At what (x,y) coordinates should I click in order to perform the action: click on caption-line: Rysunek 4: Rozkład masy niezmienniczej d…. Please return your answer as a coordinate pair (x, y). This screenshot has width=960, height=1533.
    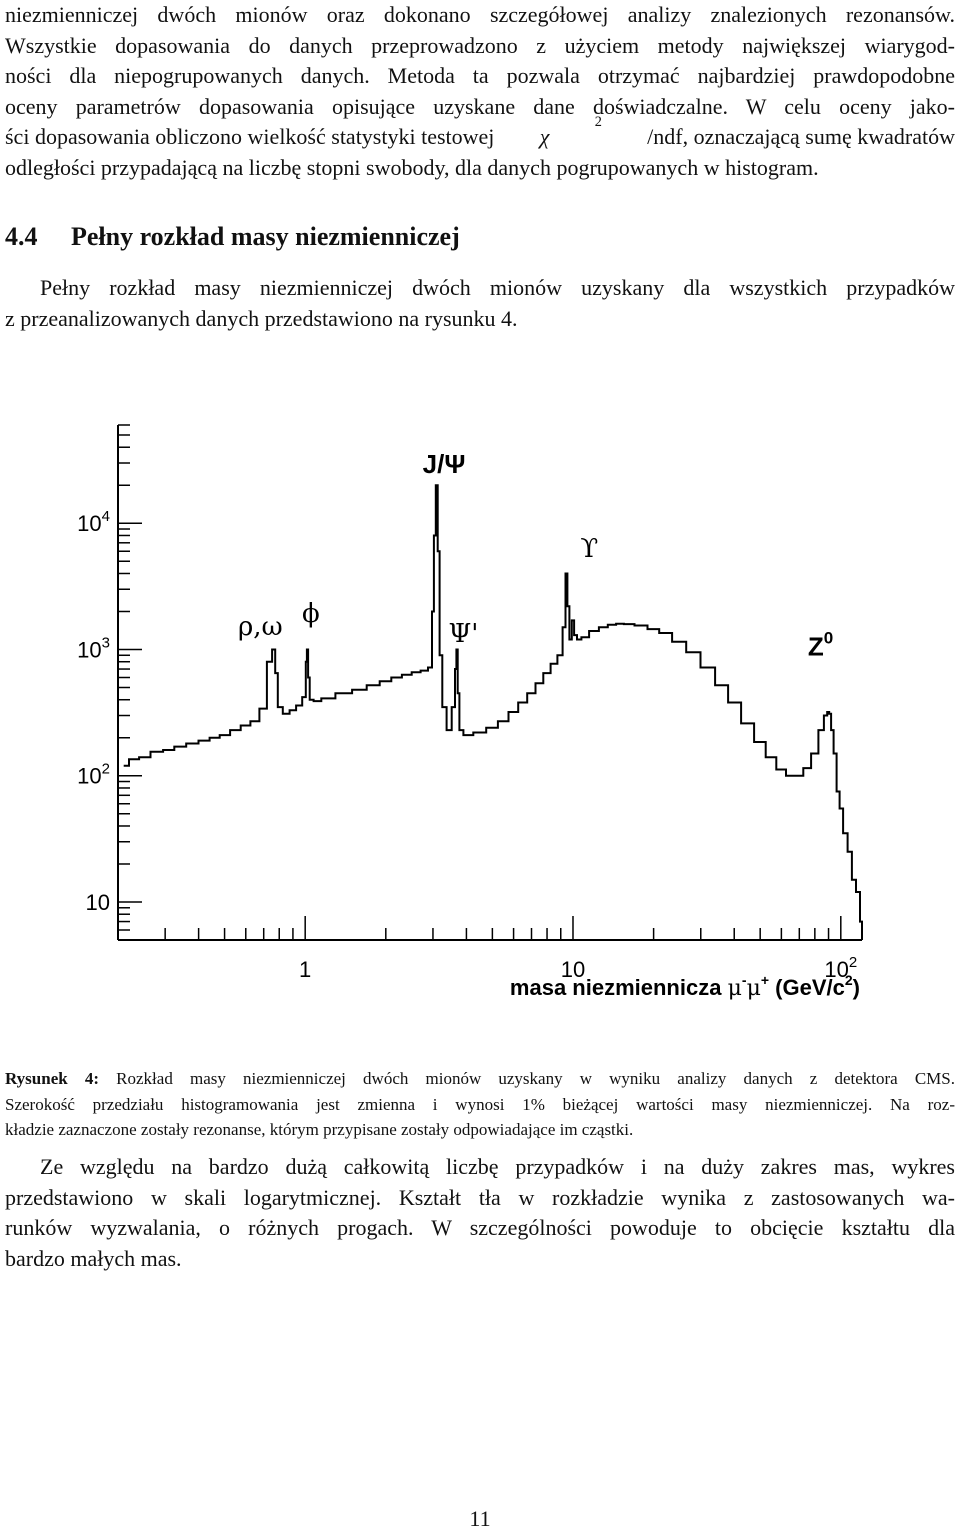
    Looking at the image, I should click on (480, 1079).